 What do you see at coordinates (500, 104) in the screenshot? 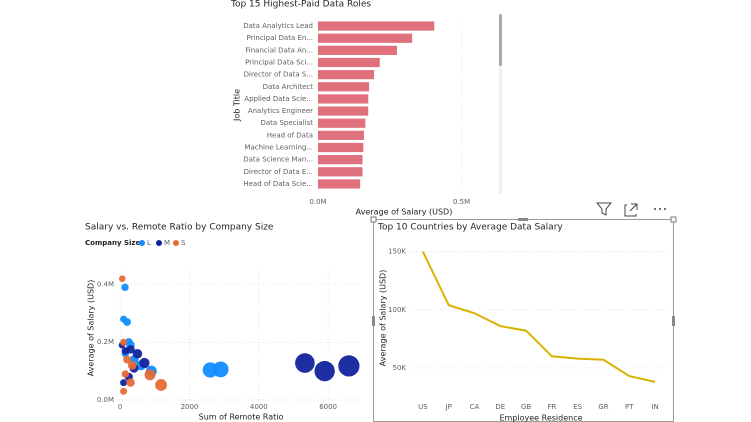
I see `scroll-track` at bounding box center [500, 104].